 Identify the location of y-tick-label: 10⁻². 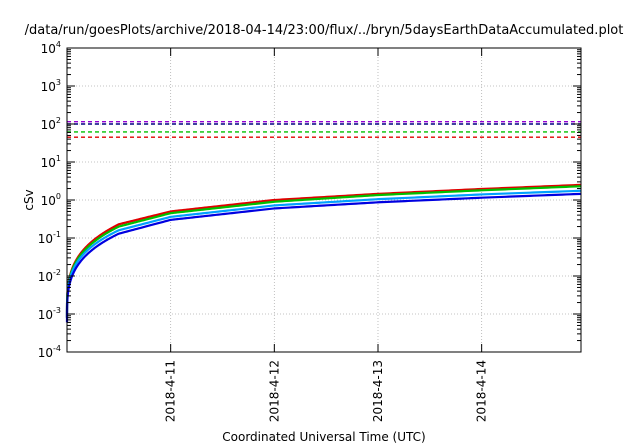
(49, 276).